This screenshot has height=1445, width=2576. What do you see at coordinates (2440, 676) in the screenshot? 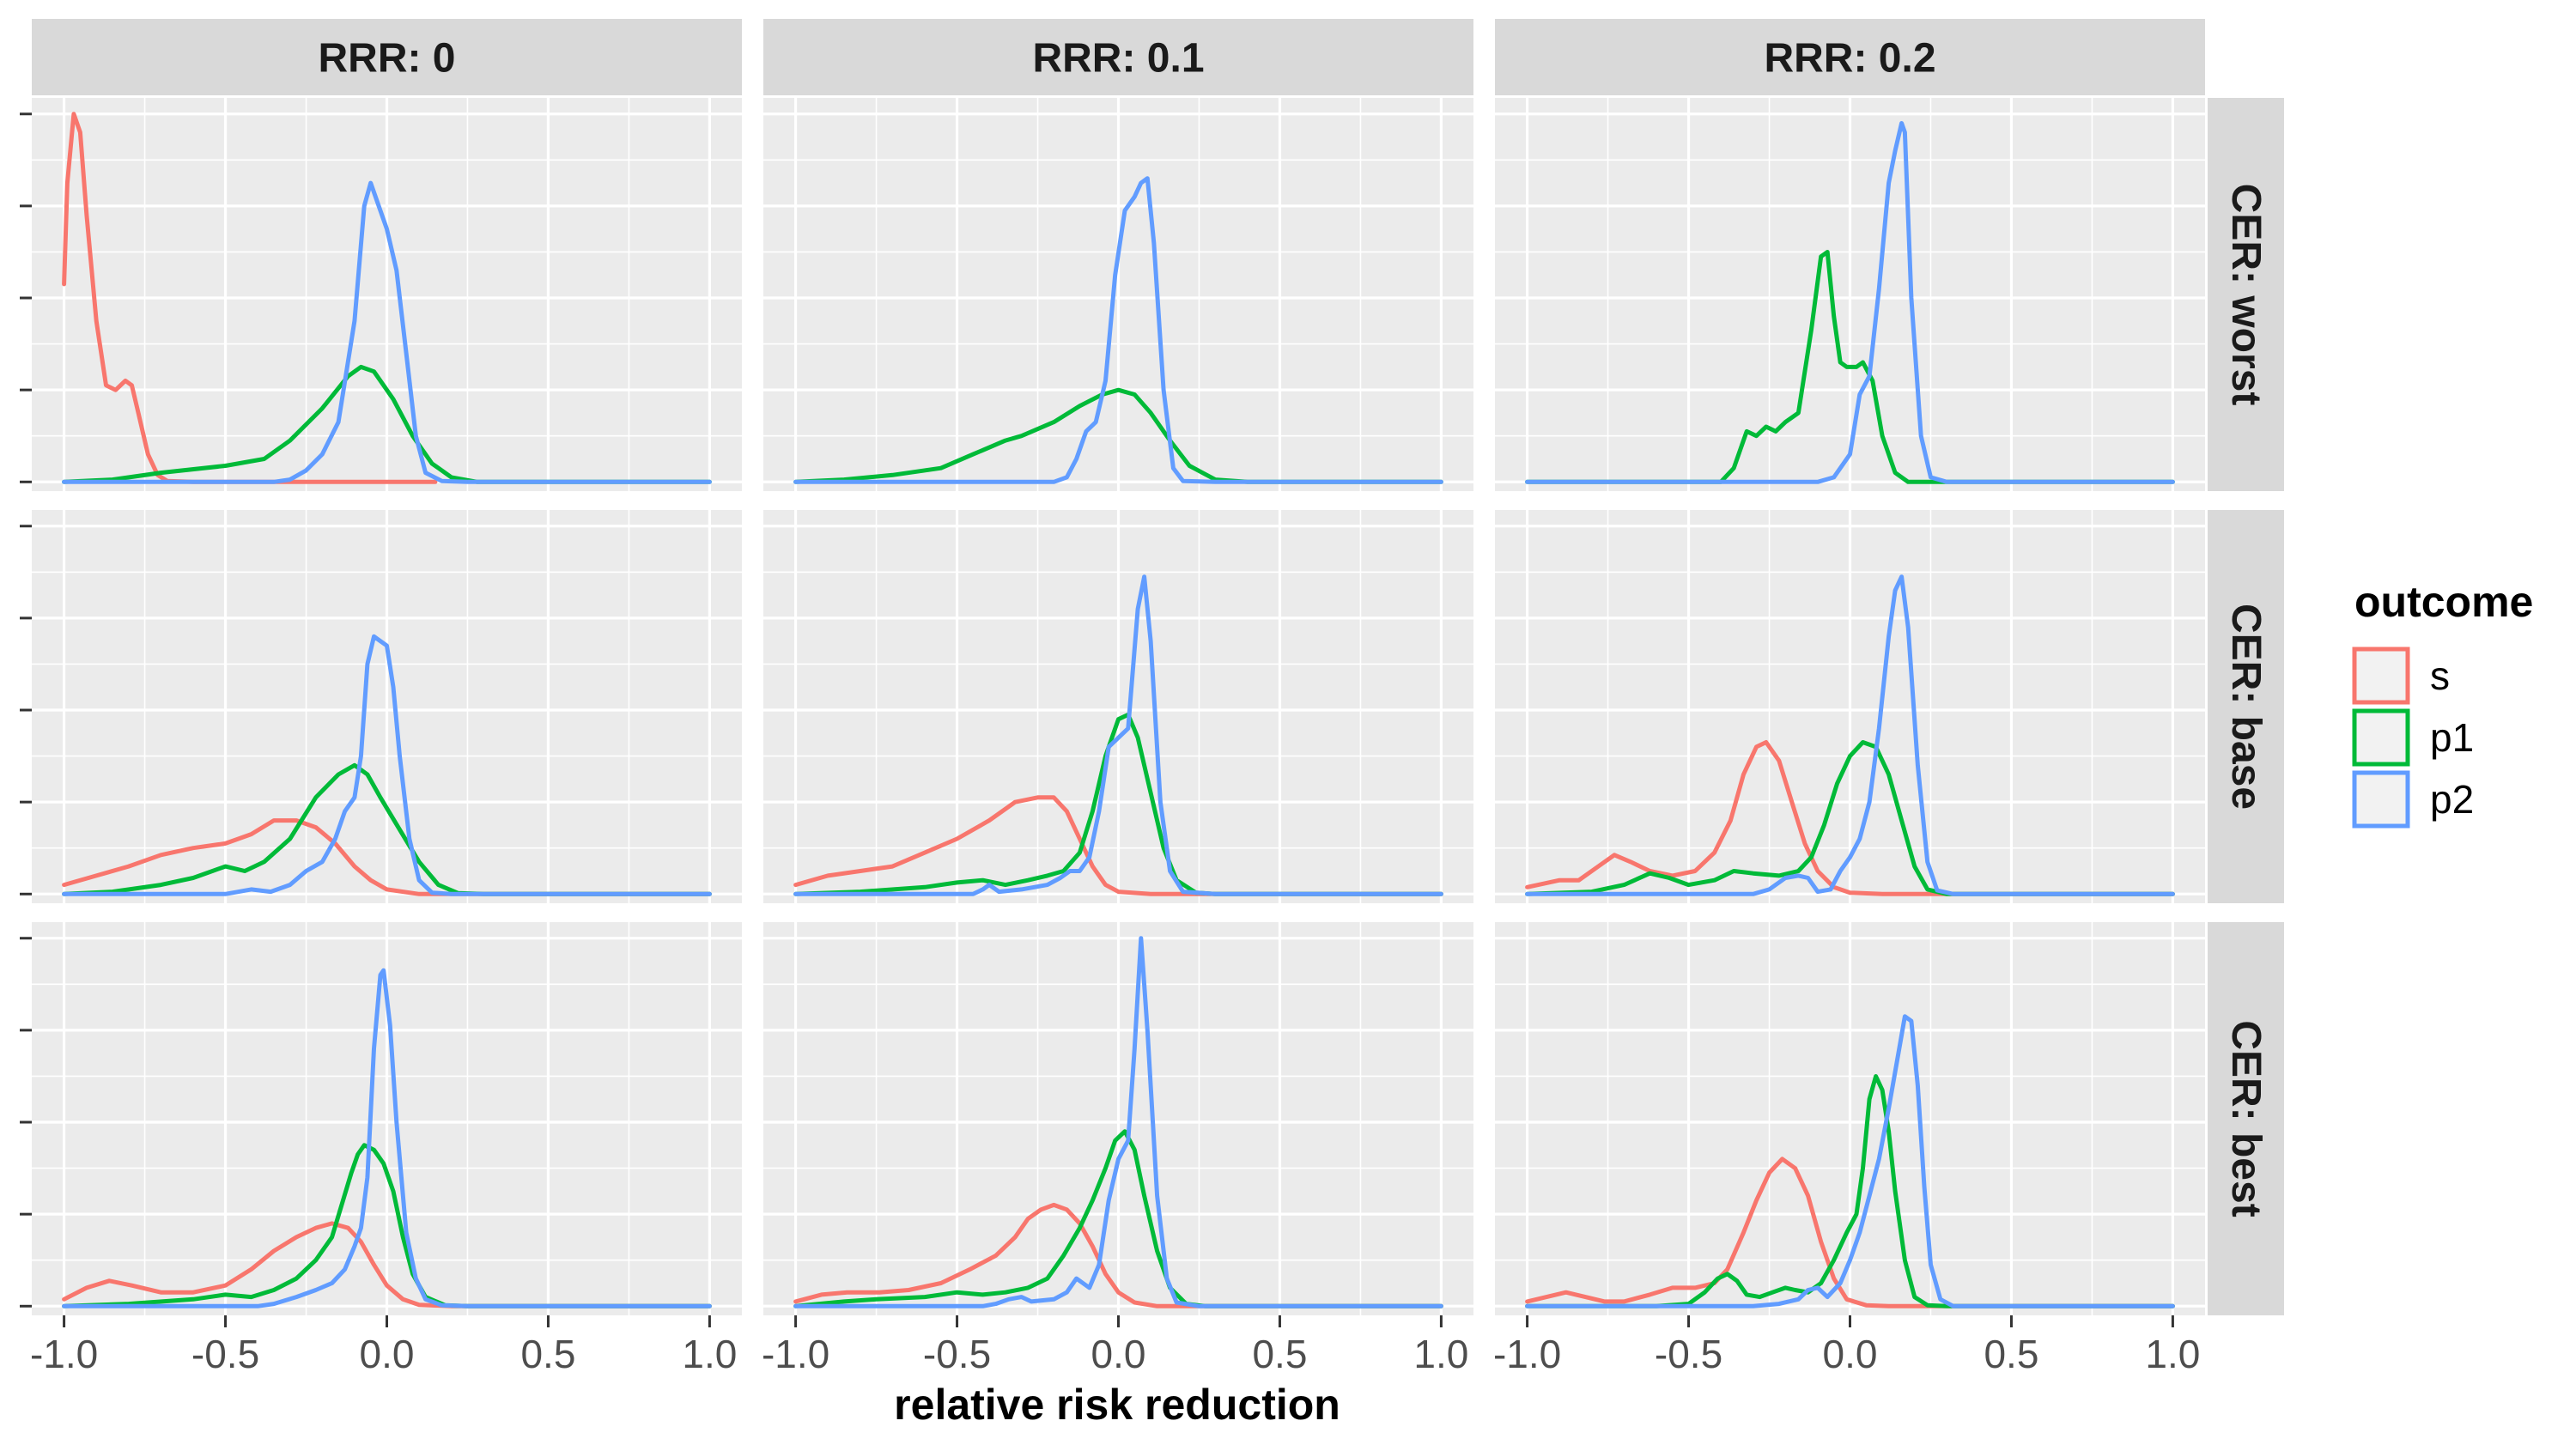
I see `legend-label-s: s` at bounding box center [2440, 676].